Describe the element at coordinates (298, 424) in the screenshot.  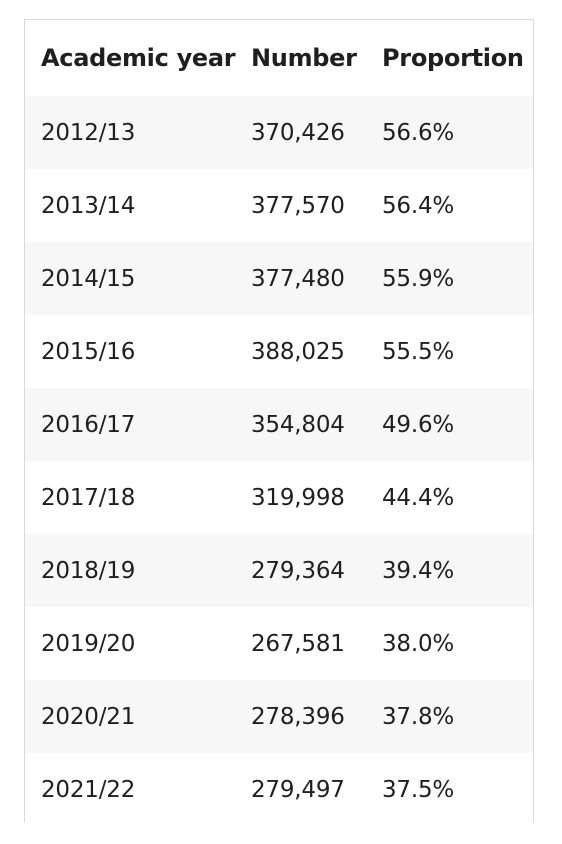
I see `cell-number: 354,804` at that location.